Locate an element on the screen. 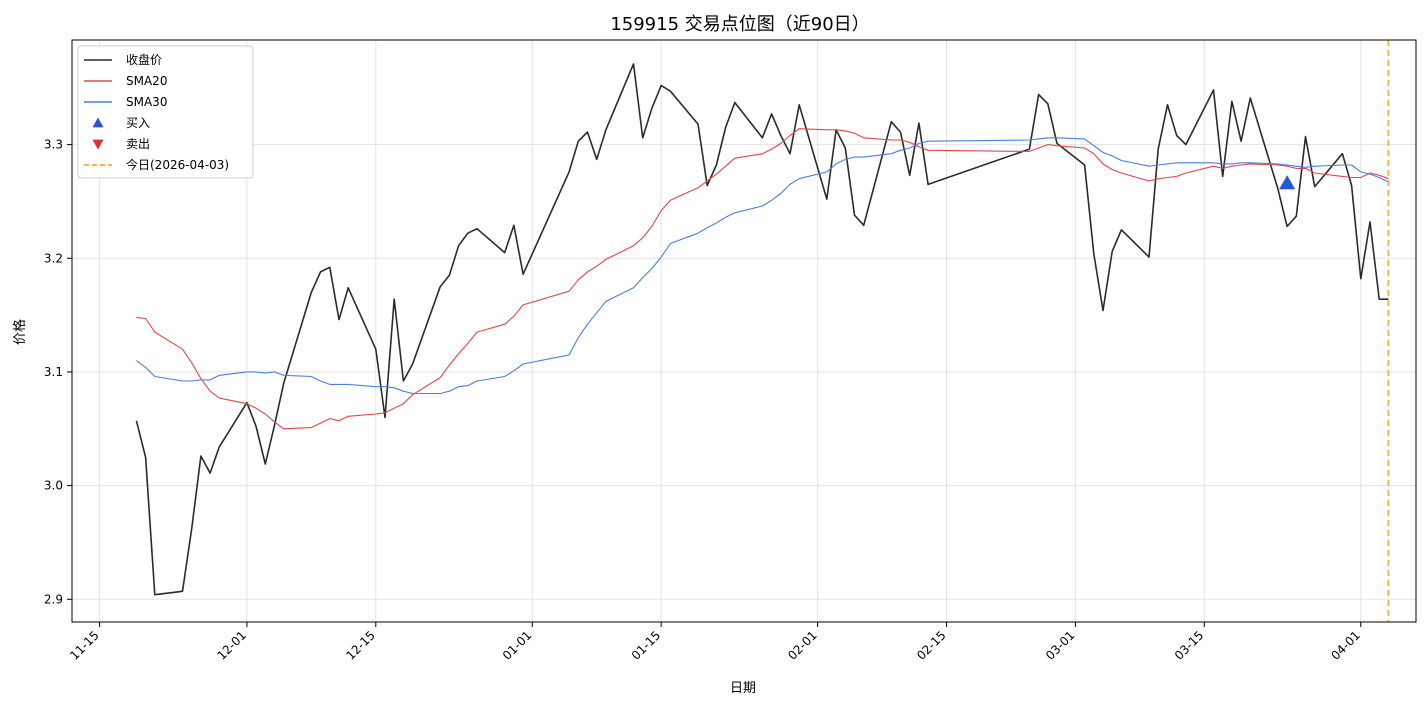  x-tick-label: 03-01 is located at coordinates (1060, 645).